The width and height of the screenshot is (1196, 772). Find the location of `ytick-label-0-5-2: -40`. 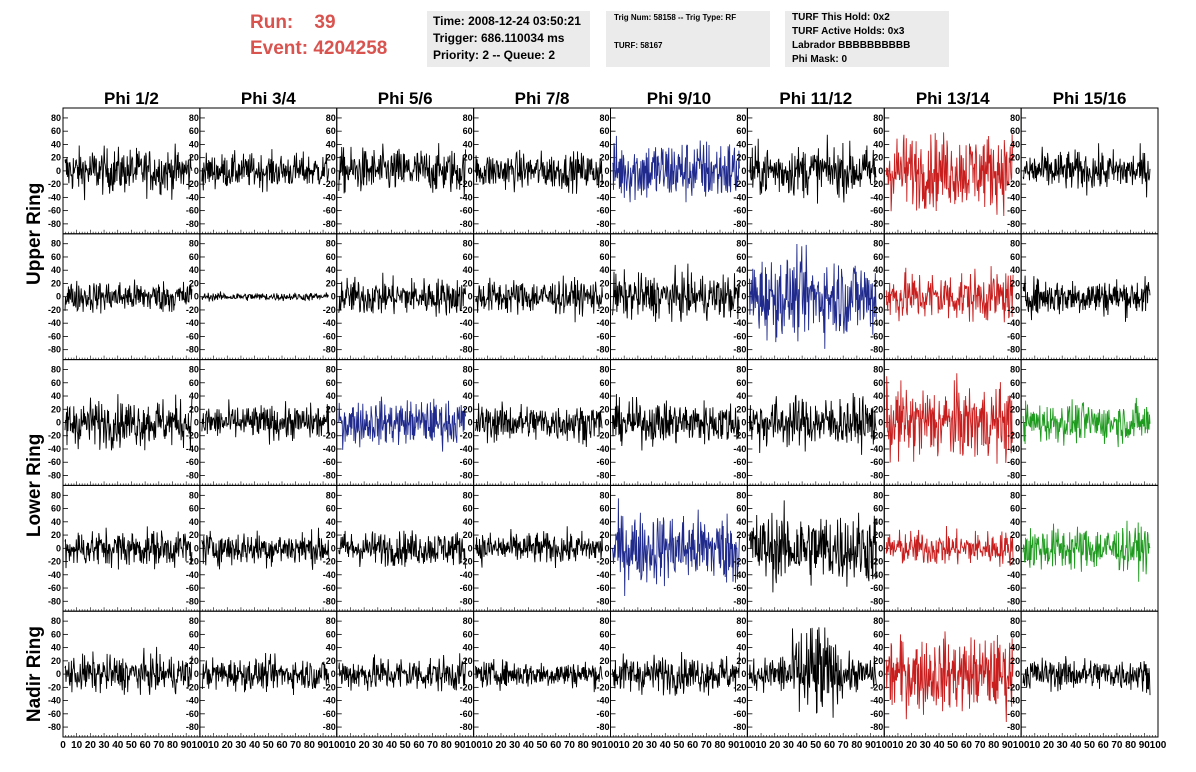

ytick-label-0-5-2: -40 is located at coordinates (739, 197).